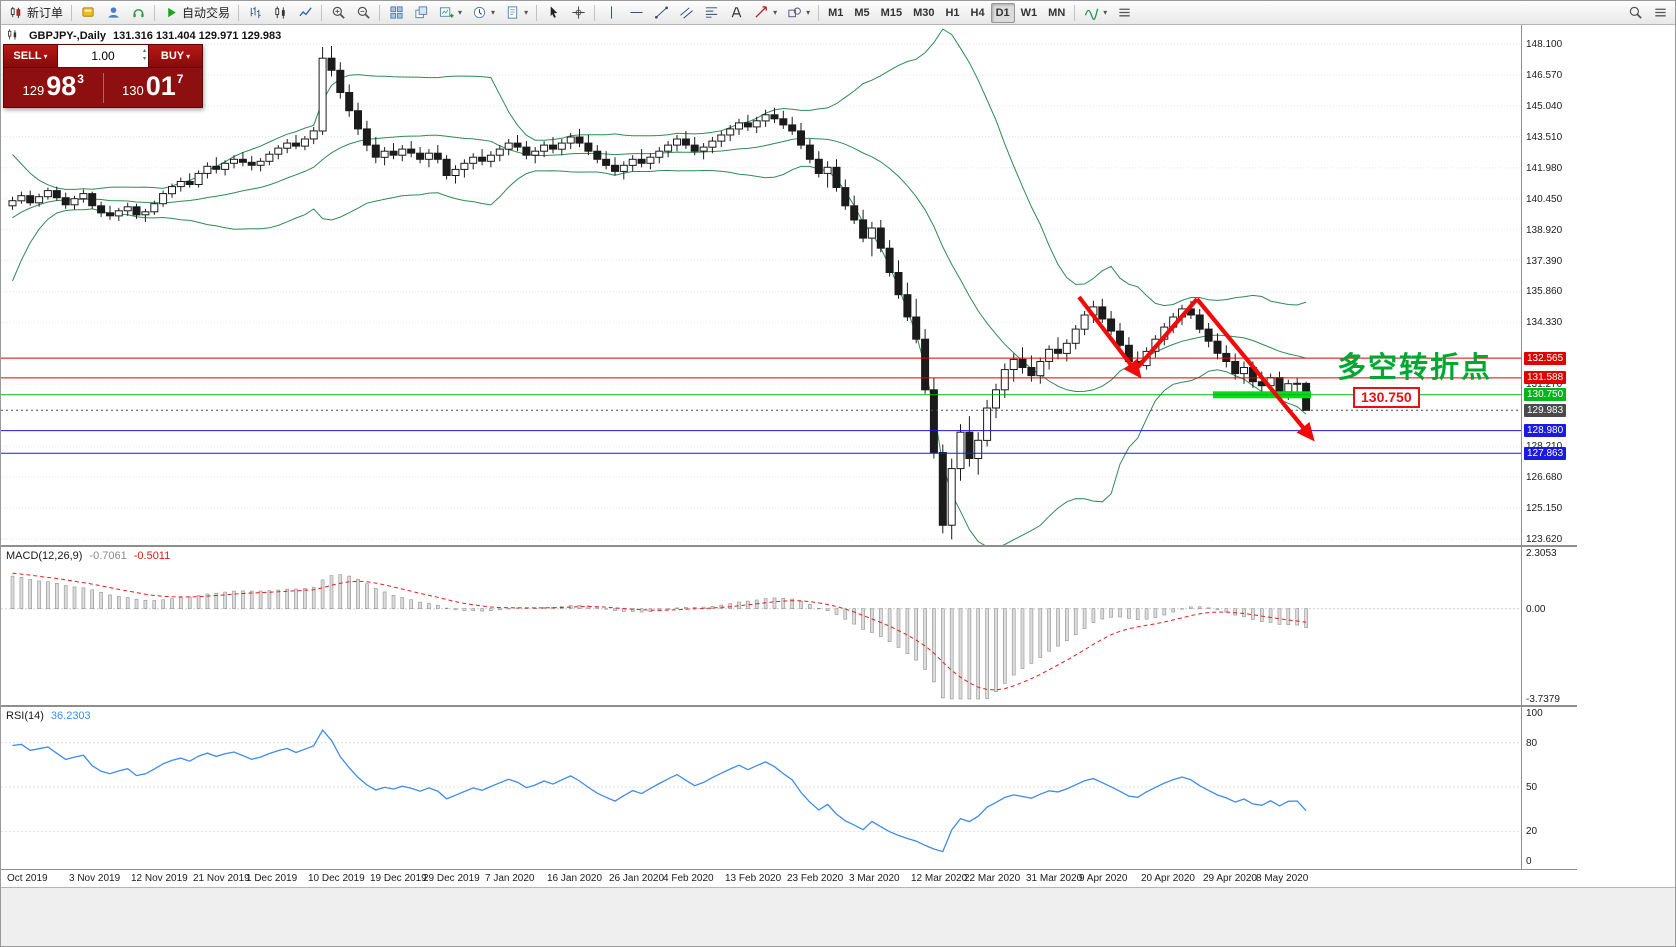 The width and height of the screenshot is (1676, 947). I want to click on buy-price-small: 130, so click(133, 90).